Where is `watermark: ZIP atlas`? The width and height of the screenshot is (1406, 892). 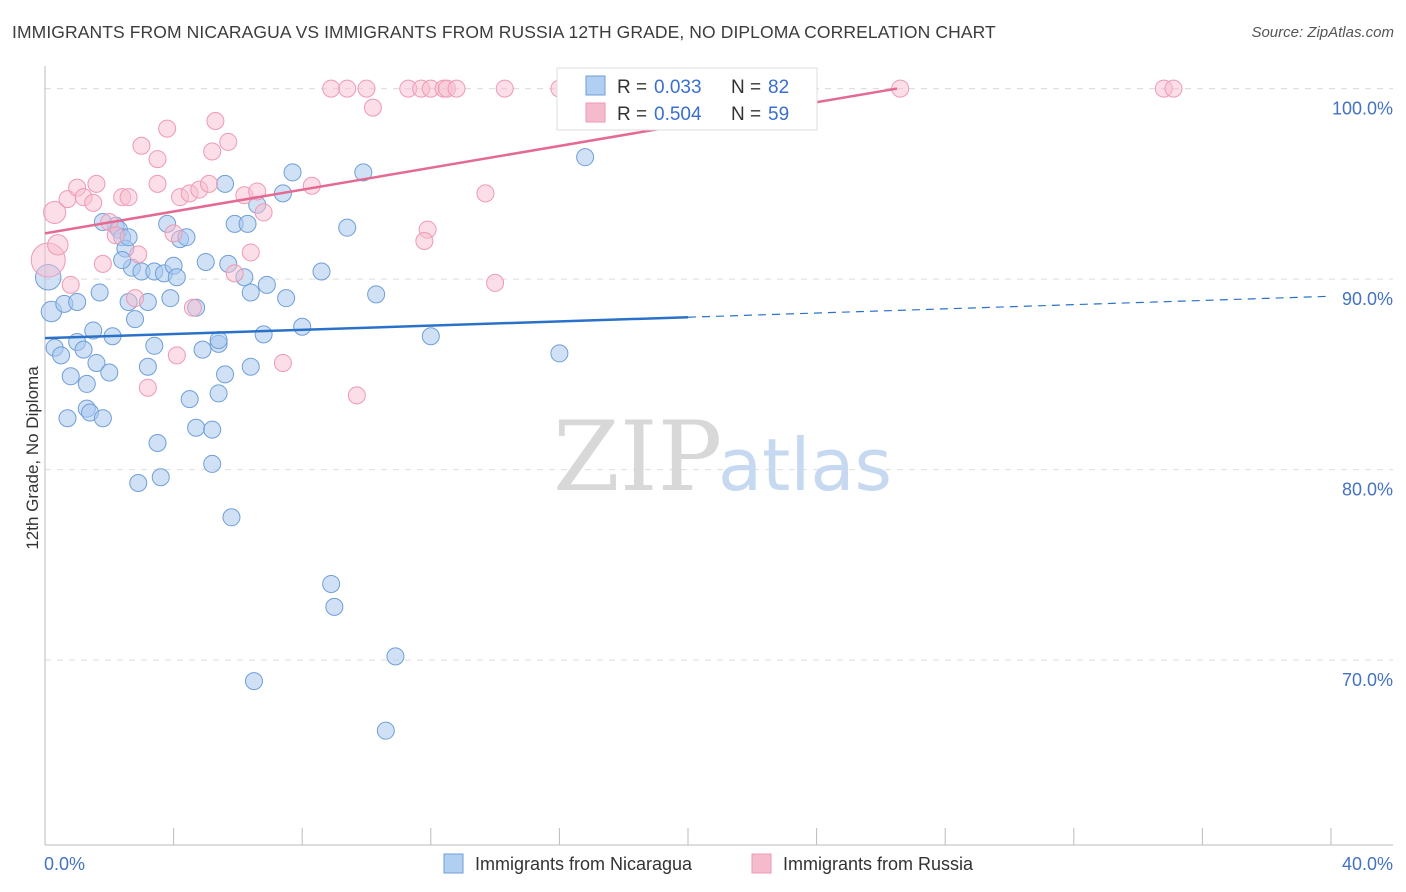
watermark: ZIP atlas is located at coordinates (722, 457).